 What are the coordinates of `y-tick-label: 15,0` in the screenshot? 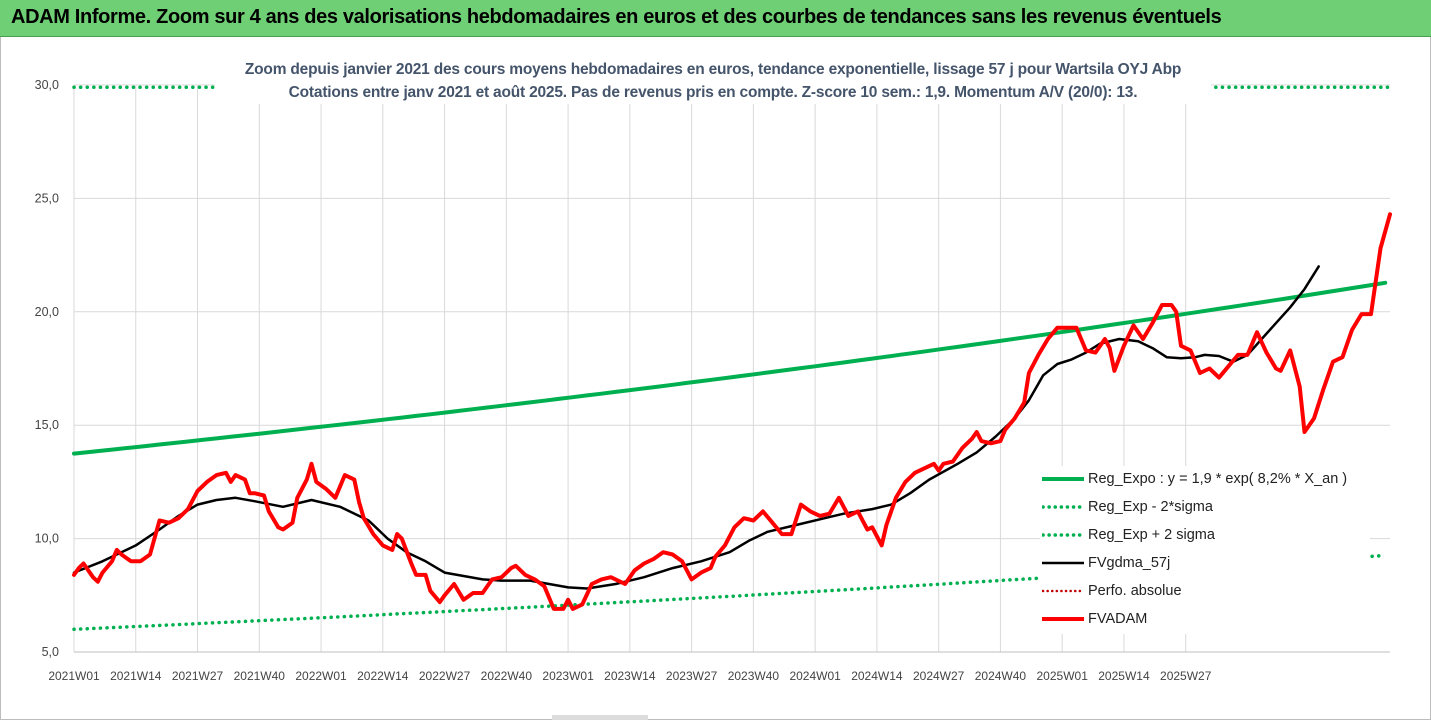 It's located at (47, 425).